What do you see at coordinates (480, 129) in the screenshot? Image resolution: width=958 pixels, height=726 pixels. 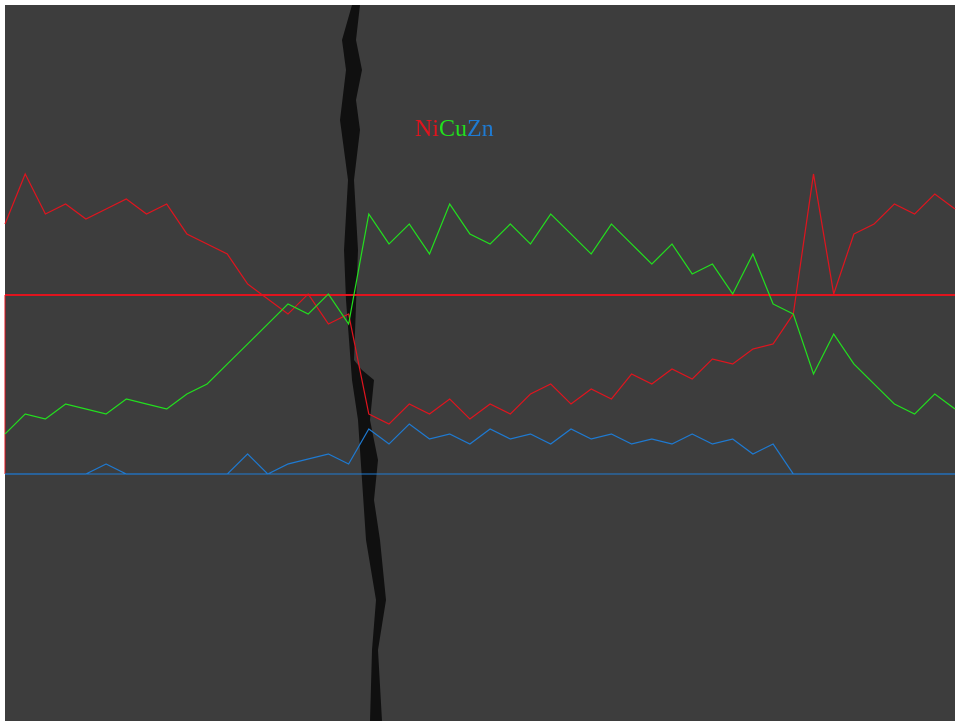 I see `legend-entry: Zn` at bounding box center [480, 129].